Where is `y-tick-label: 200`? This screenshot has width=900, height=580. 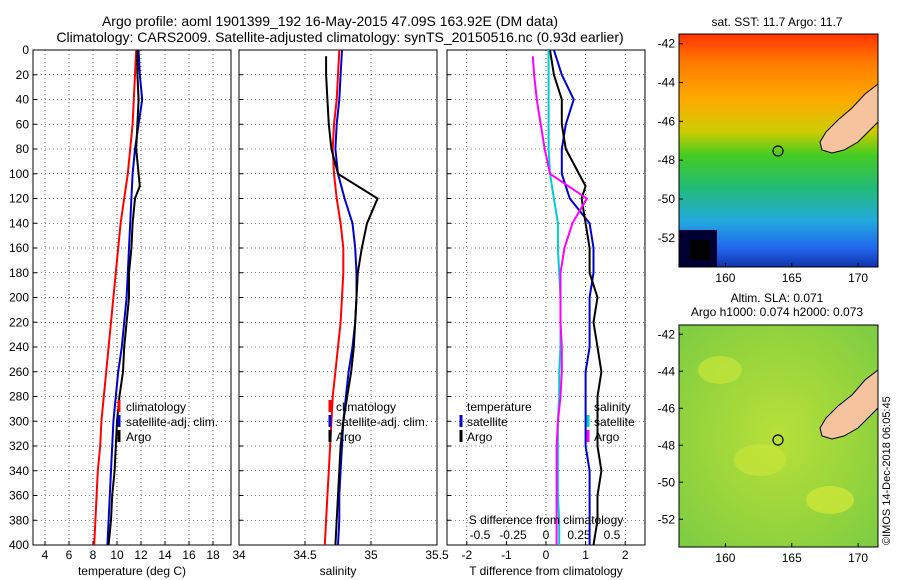
y-tick-label: 200 is located at coordinates (19, 298).